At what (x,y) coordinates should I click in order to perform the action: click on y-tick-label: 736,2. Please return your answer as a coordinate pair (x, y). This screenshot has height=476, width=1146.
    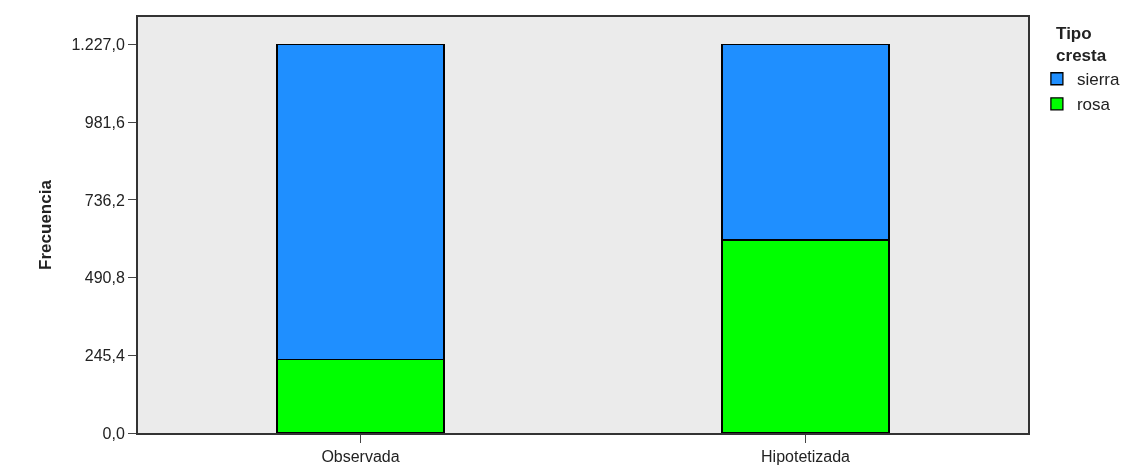
    Looking at the image, I should click on (104, 200).